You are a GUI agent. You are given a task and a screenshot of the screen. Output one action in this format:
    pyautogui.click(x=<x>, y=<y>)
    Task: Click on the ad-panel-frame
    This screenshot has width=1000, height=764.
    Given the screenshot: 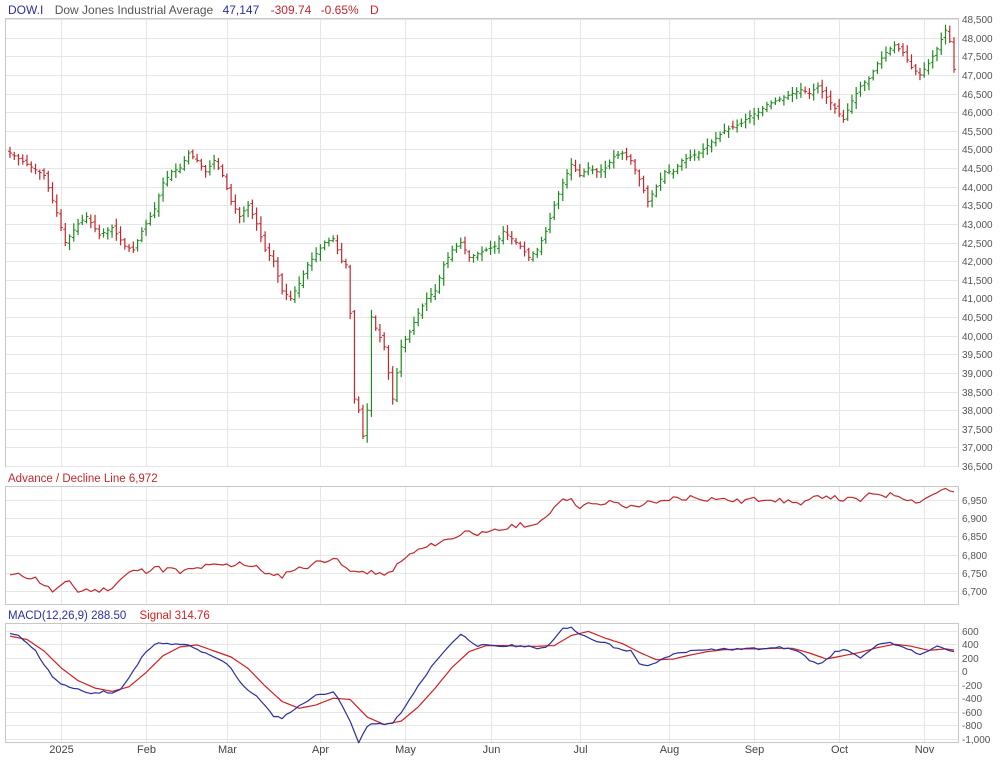 What is the action you would take?
    pyautogui.click(x=482, y=545)
    